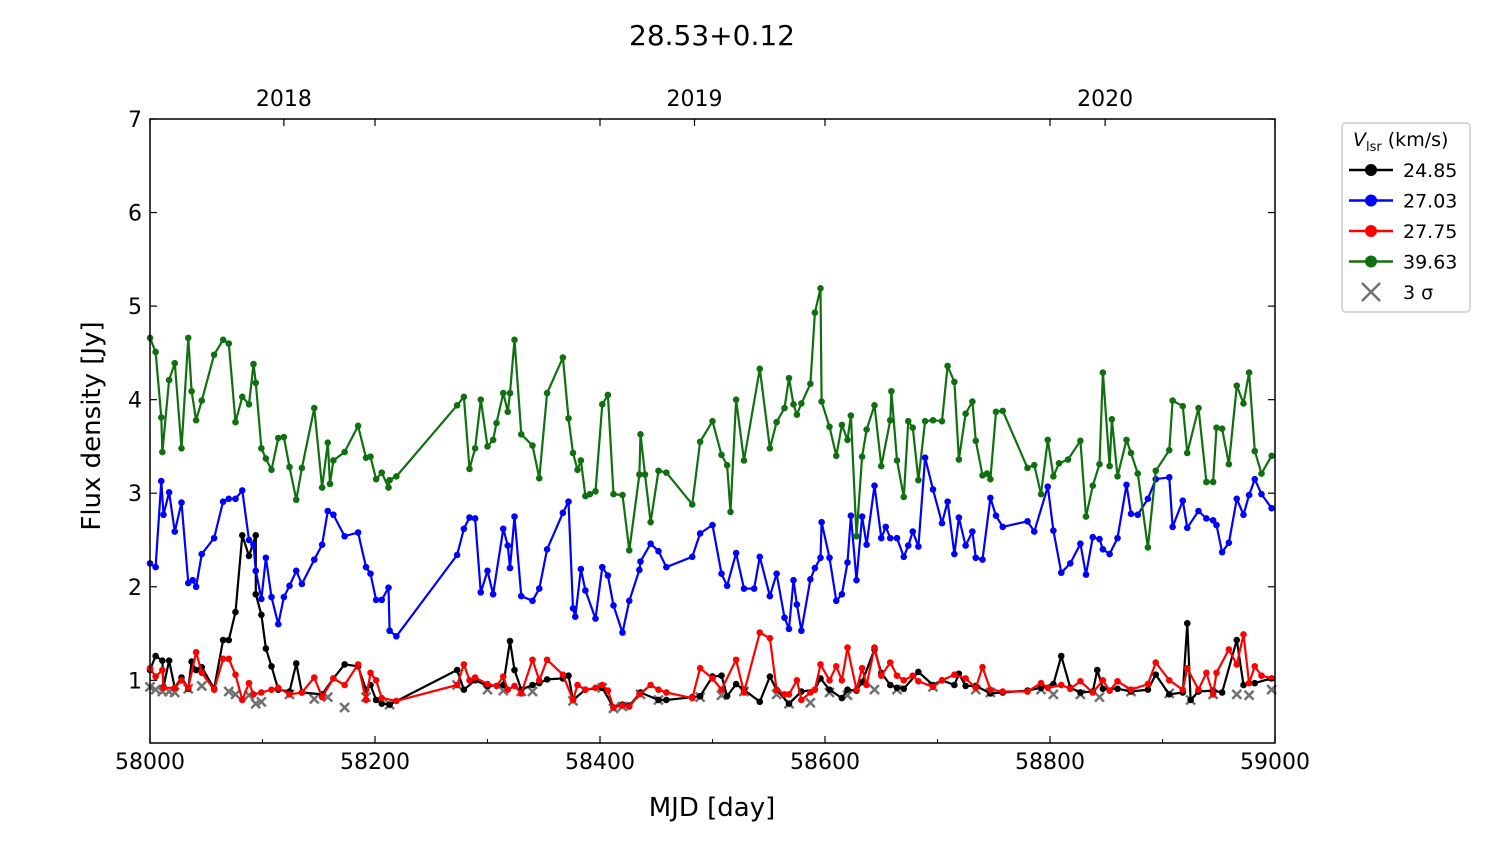 The width and height of the screenshot is (1500, 848). I want to click on legend-label: 39.63, so click(1430, 263).